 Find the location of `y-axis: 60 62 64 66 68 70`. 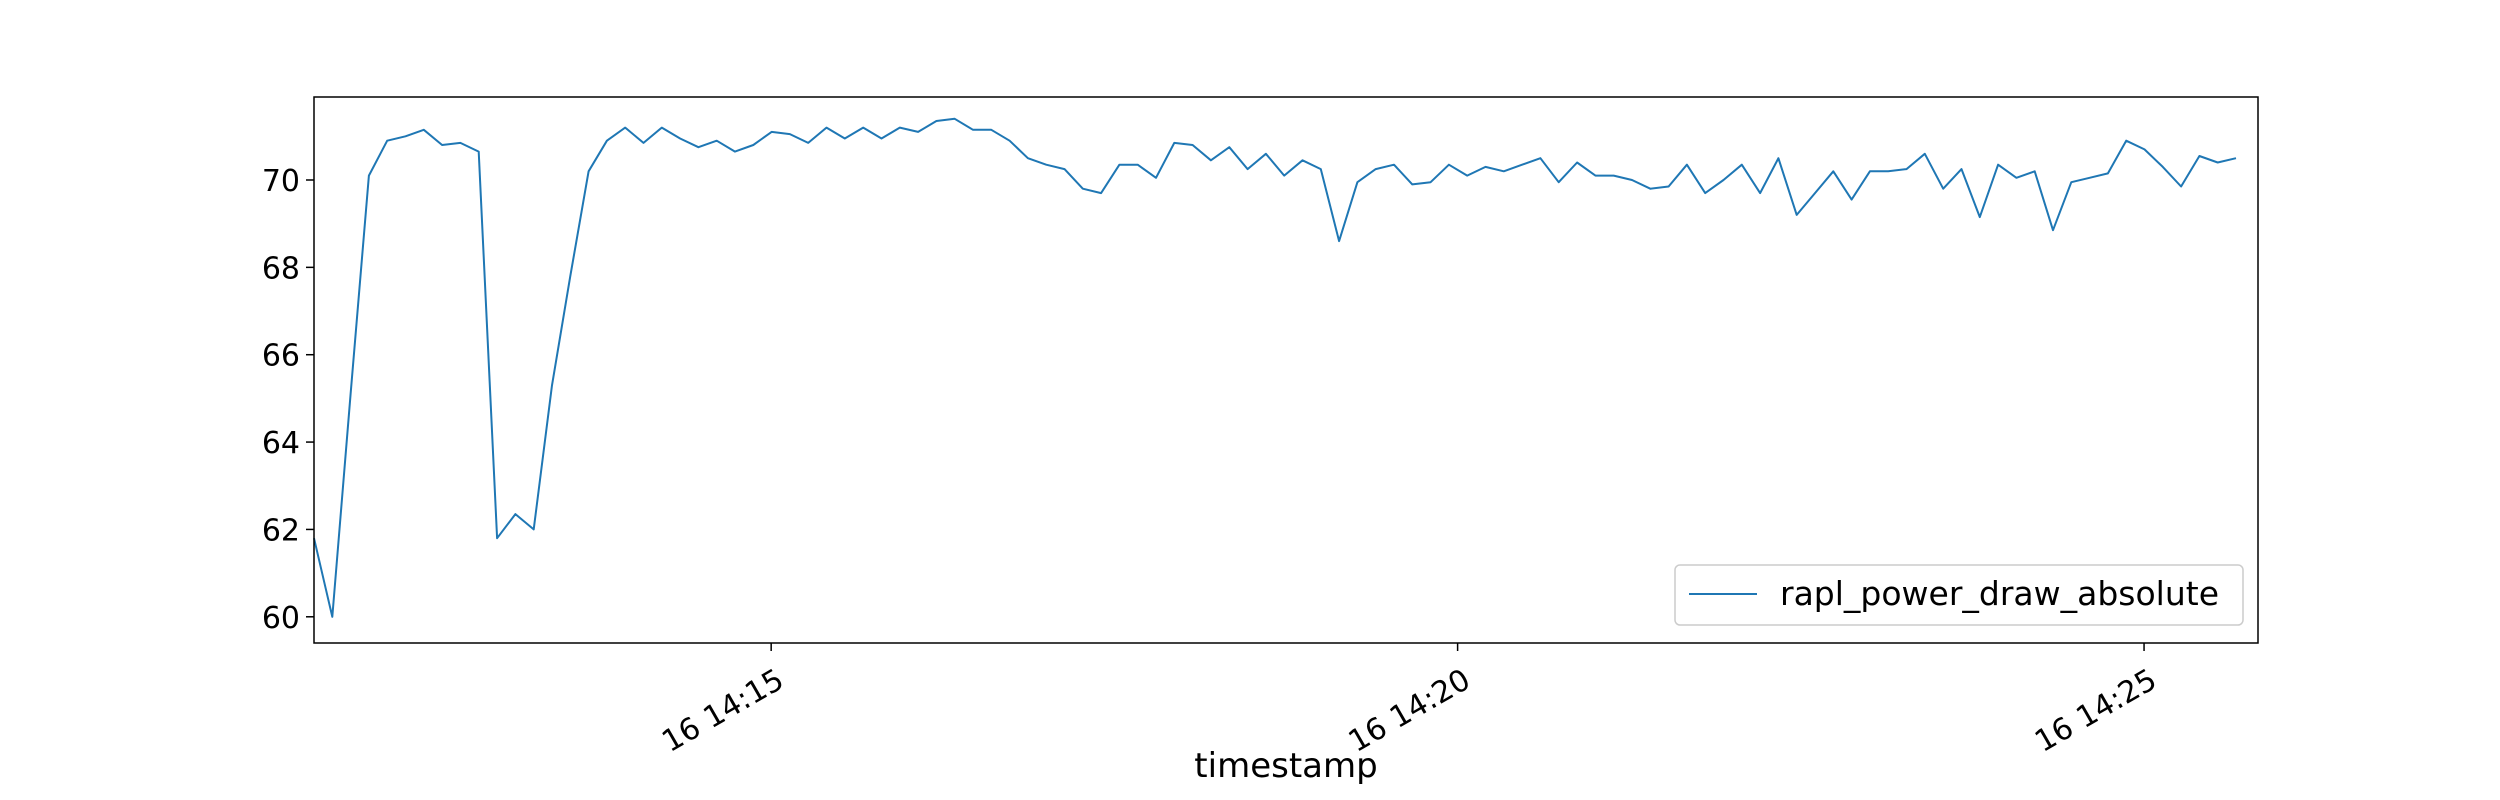

y-axis: 60 62 64 66 68 70 is located at coordinates (288, 400).